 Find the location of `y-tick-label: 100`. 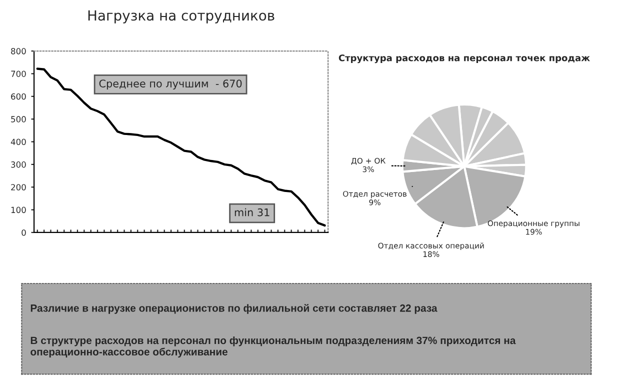

y-tick-label: 100 is located at coordinates (18, 210).